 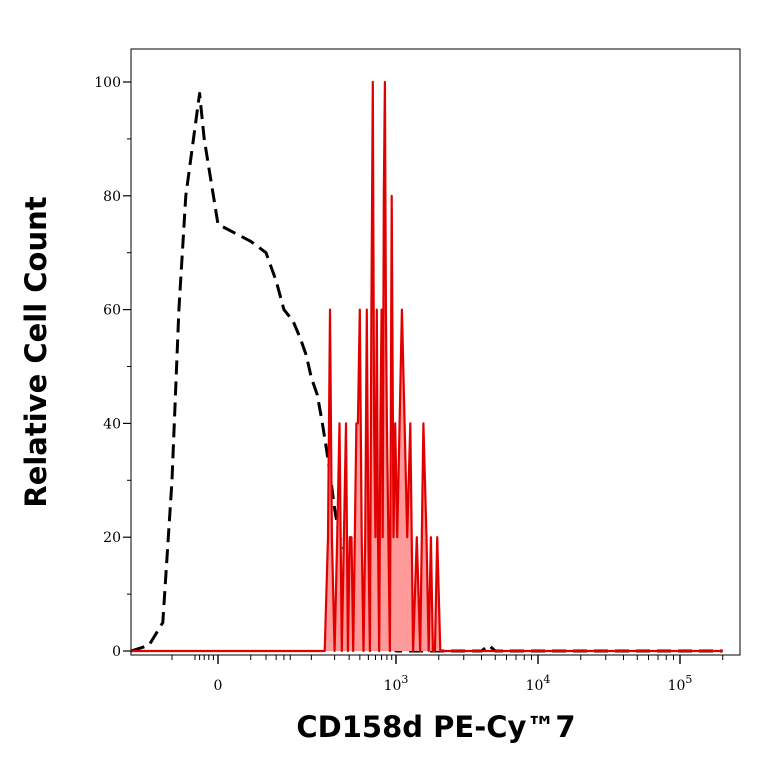 I want to click on y-tick-label: 100, so click(x=107, y=83).